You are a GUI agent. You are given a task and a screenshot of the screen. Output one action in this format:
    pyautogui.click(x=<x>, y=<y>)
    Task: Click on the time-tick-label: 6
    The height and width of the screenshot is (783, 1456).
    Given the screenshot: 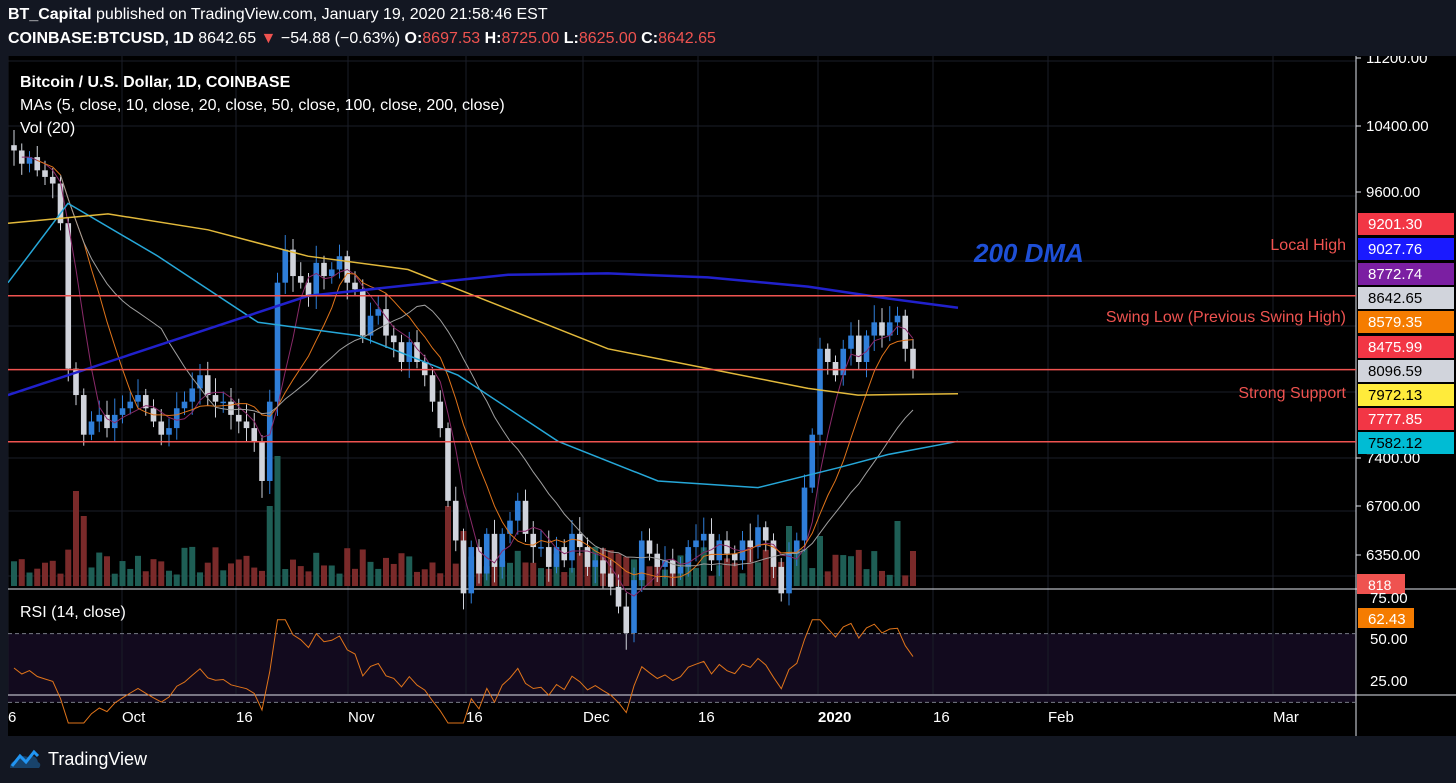 What is the action you would take?
    pyautogui.click(x=12, y=717)
    